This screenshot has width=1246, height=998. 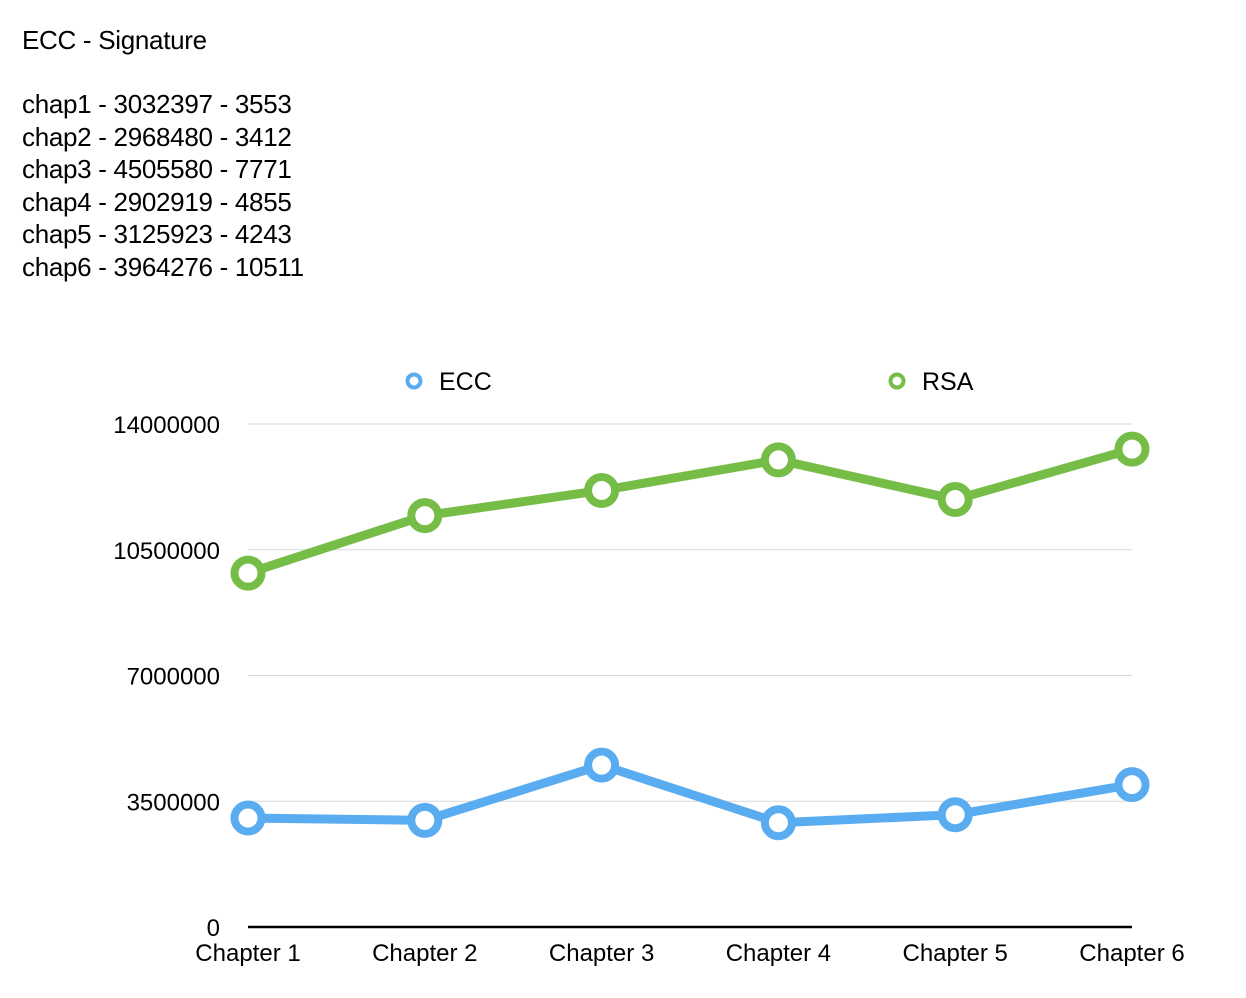 I want to click on y-tick-label: 0, so click(x=213, y=928).